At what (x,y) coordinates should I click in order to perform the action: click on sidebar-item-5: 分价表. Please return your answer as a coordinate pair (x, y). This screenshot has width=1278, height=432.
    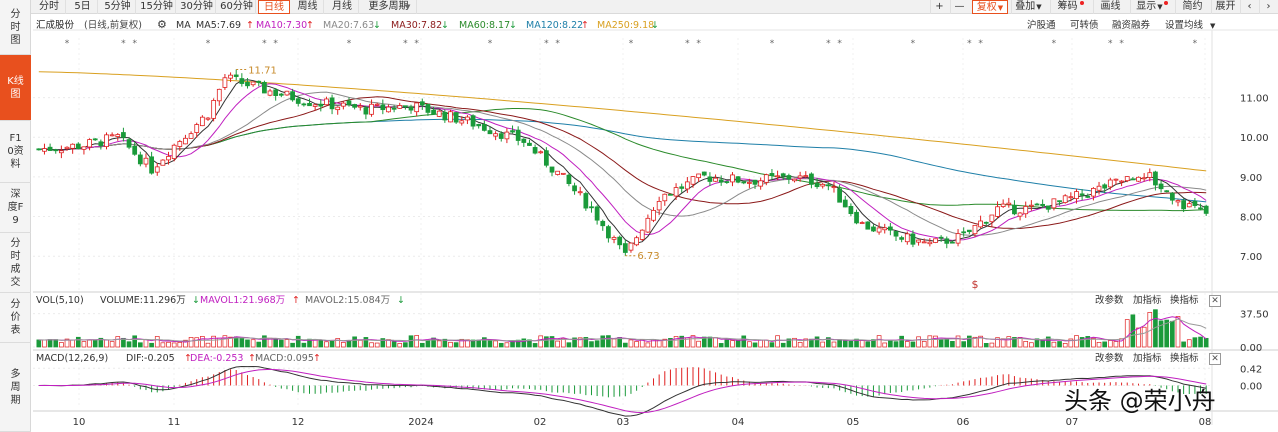
    Looking at the image, I should click on (15, 318).